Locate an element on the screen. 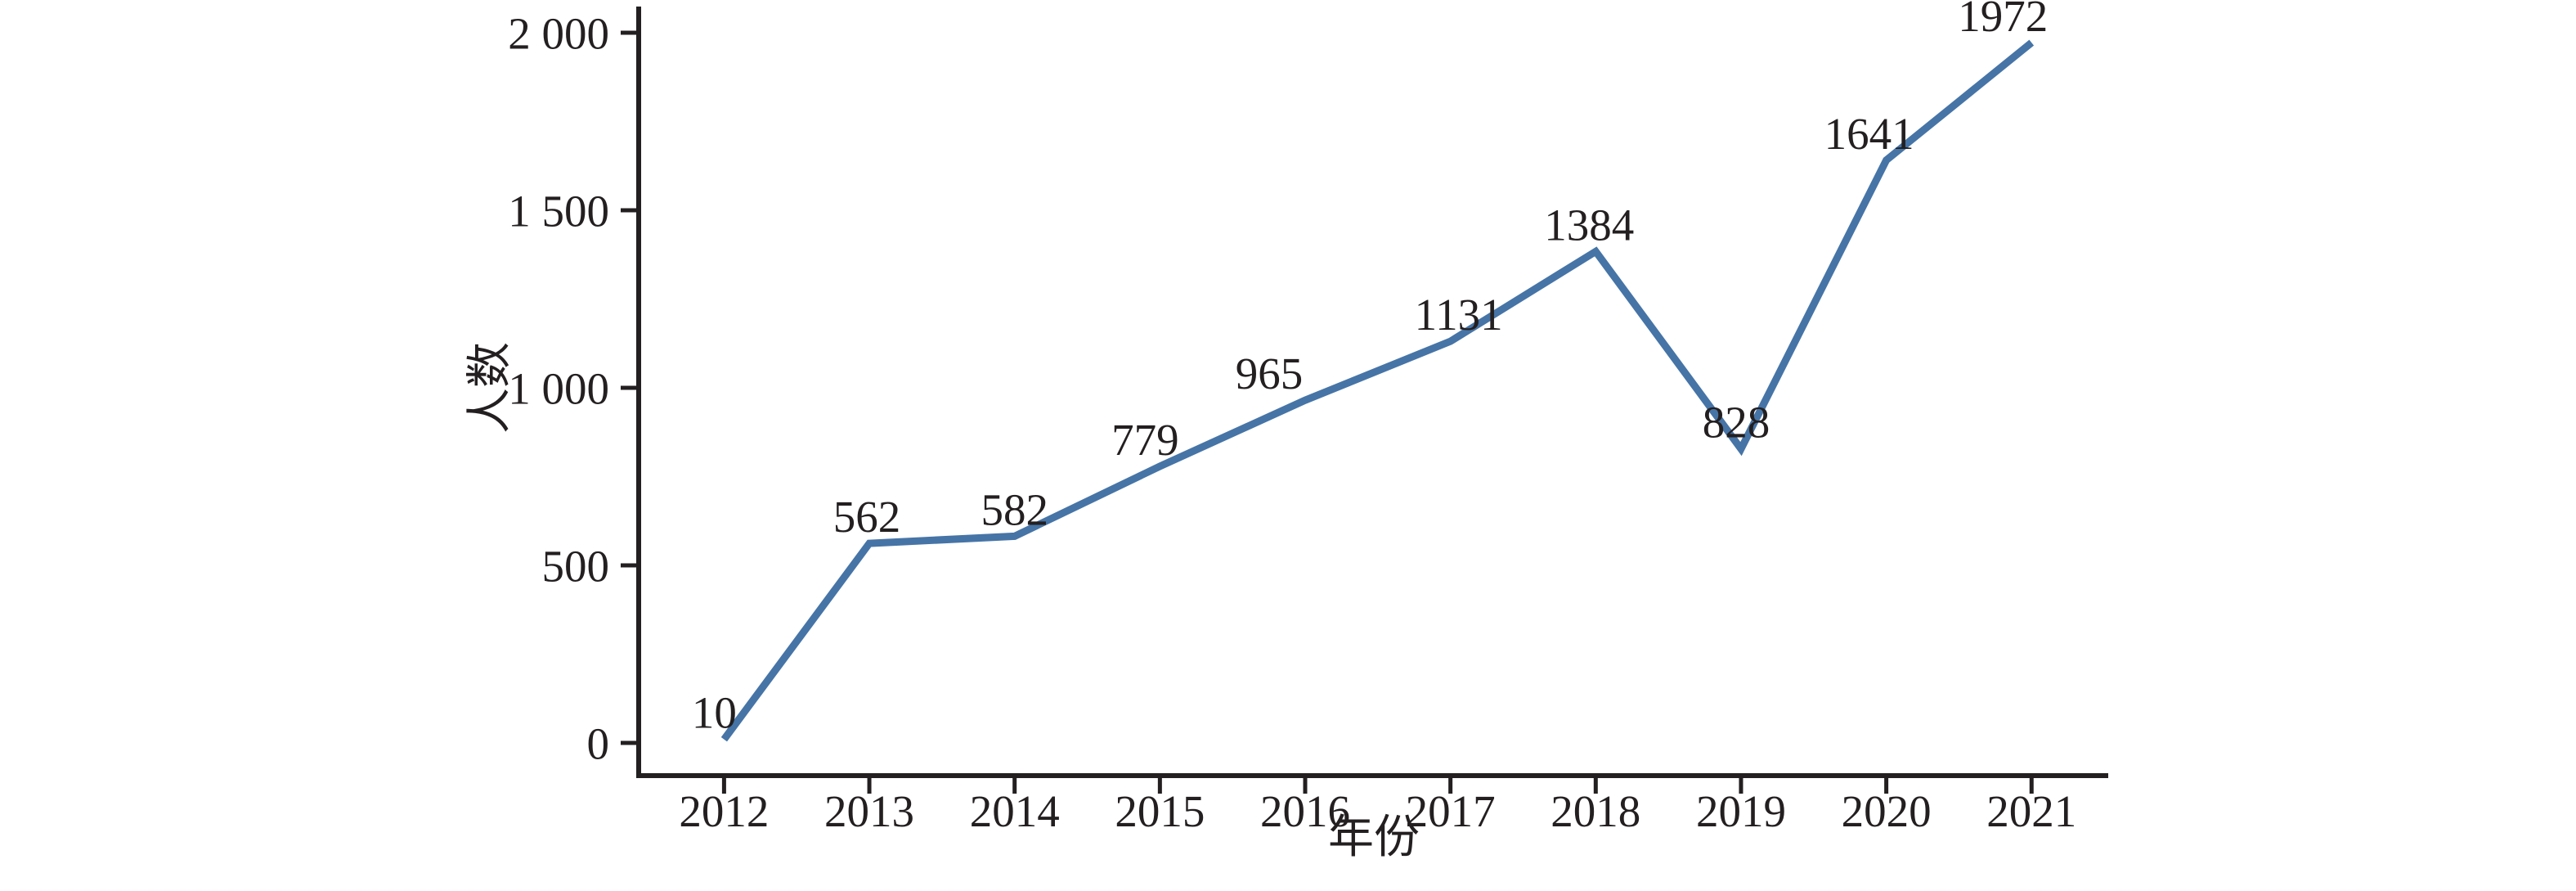 This screenshot has height=891, width=2576. y-tick-label: 1 500 is located at coordinates (558, 211).